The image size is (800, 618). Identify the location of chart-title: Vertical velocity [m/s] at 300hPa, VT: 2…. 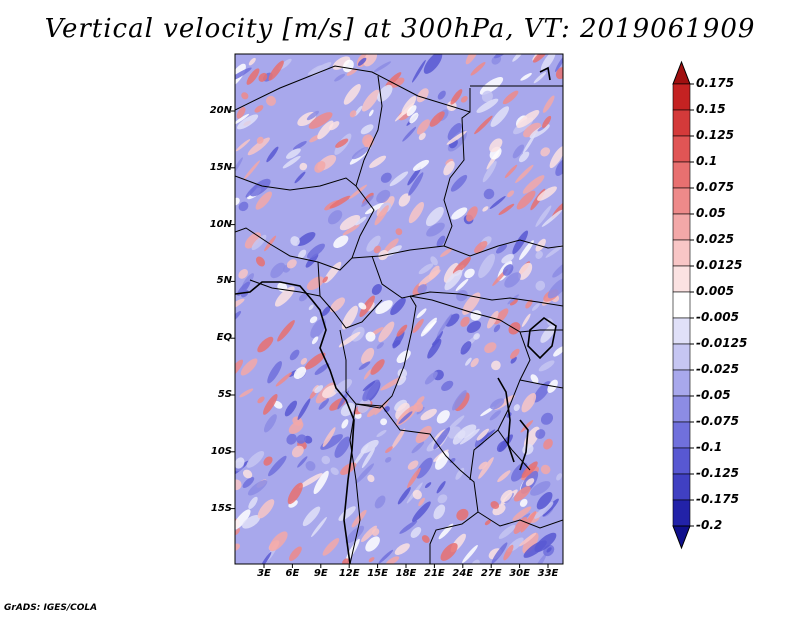
(400, 29).